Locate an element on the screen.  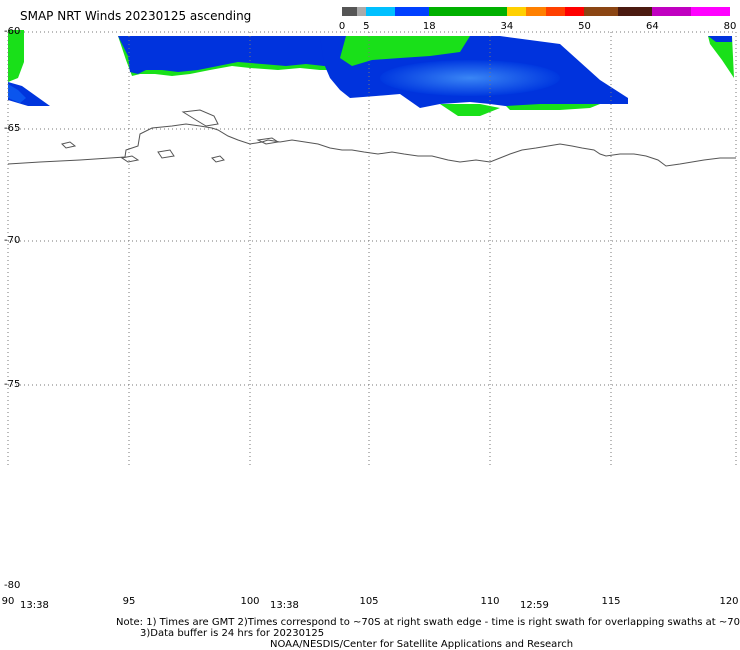
swath-time: 12:59 is located at coordinates (534, 605).